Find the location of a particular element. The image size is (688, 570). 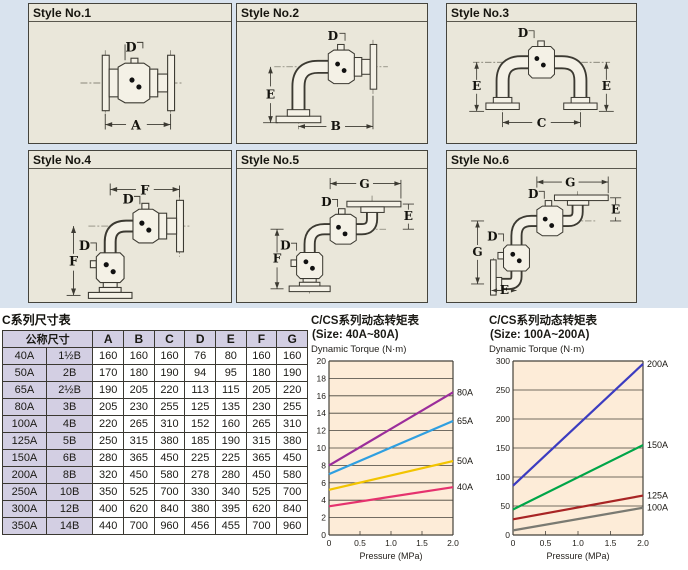

dimension-value-cell: 80 is located at coordinates (230, 356).